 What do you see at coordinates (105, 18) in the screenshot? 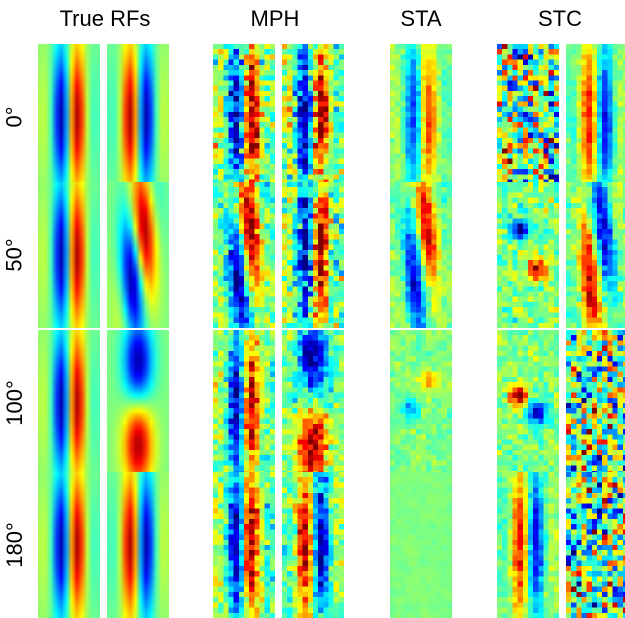
I see `column-header-true-rfs: True RFs` at bounding box center [105, 18].